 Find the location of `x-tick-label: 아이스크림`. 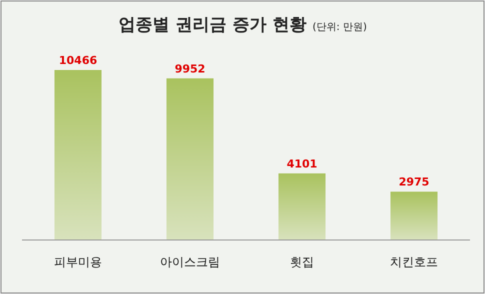

x-tick-label: 아이스크림 is located at coordinates (190, 262).